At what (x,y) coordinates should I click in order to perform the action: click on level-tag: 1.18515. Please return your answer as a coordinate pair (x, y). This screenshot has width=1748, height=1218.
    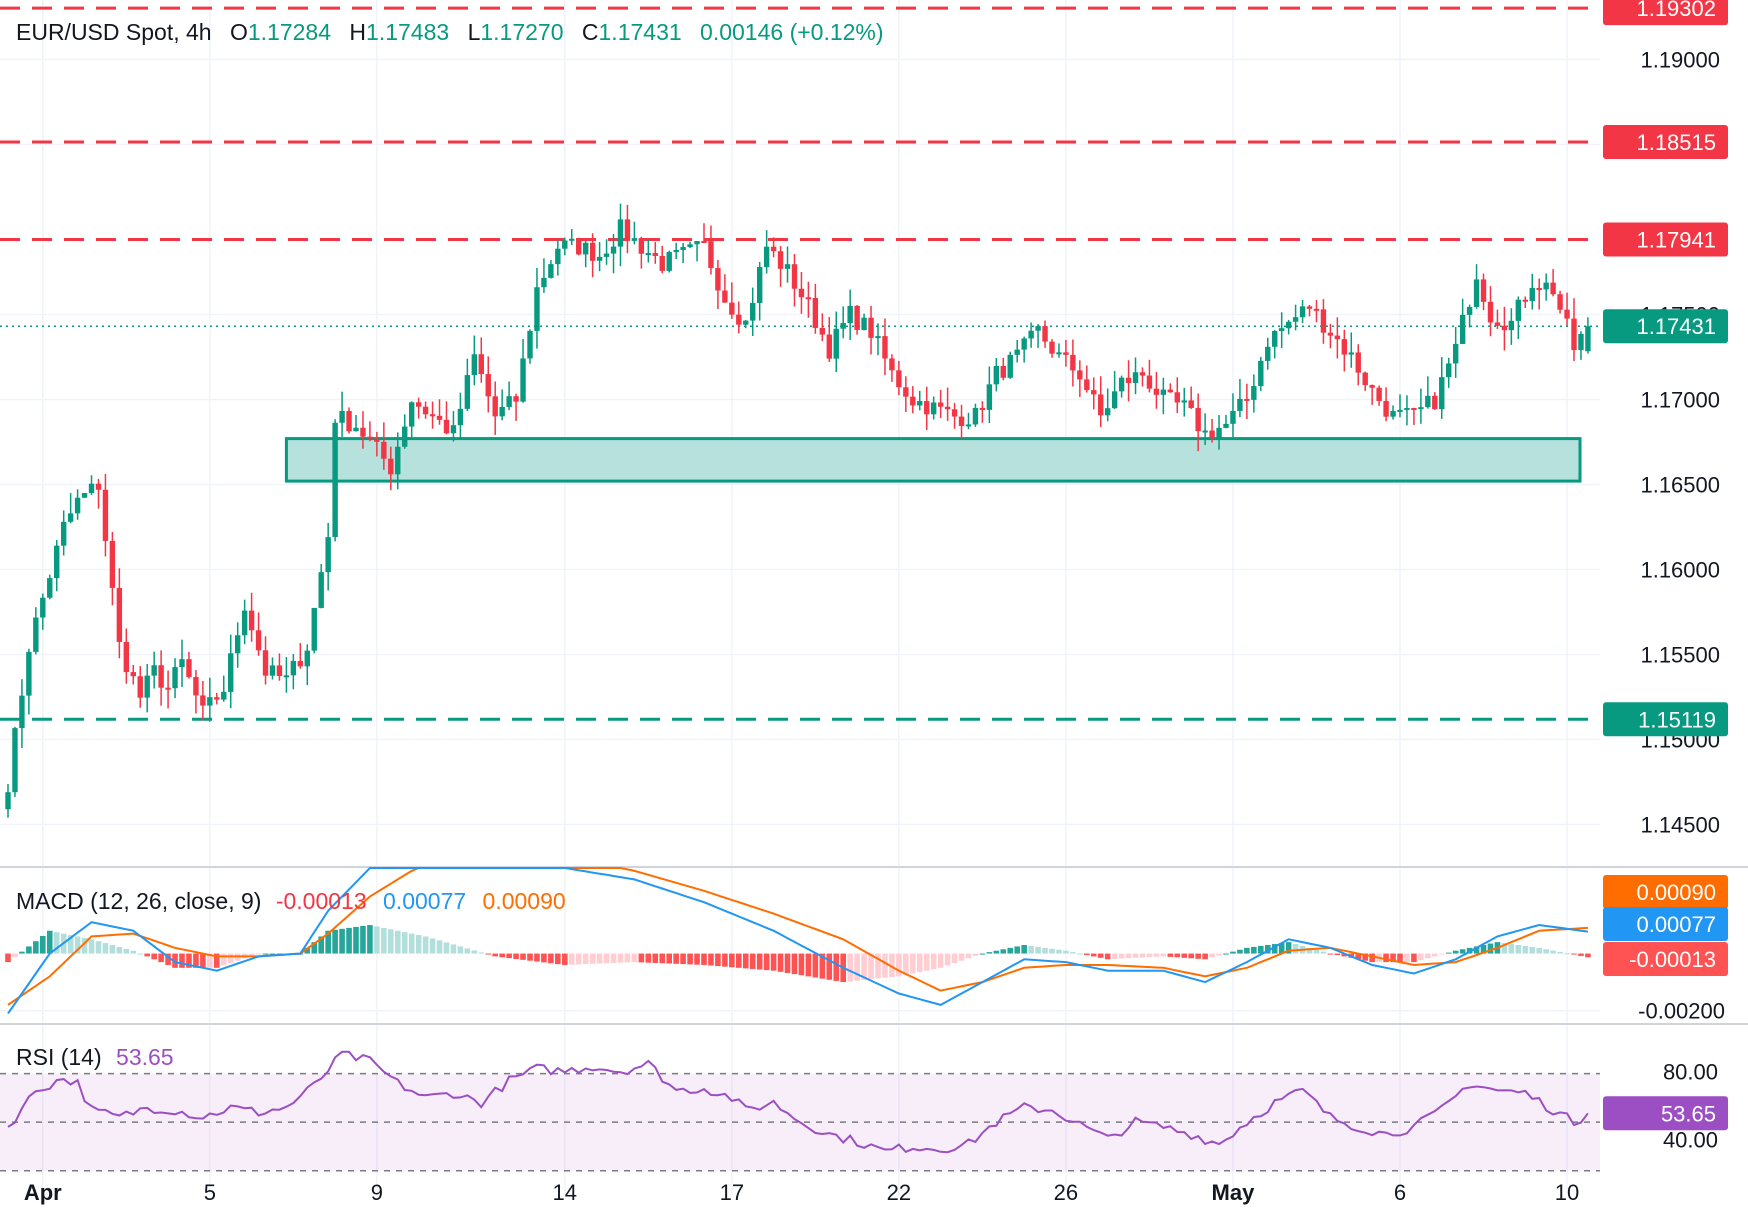
    Looking at the image, I should click on (1665, 141).